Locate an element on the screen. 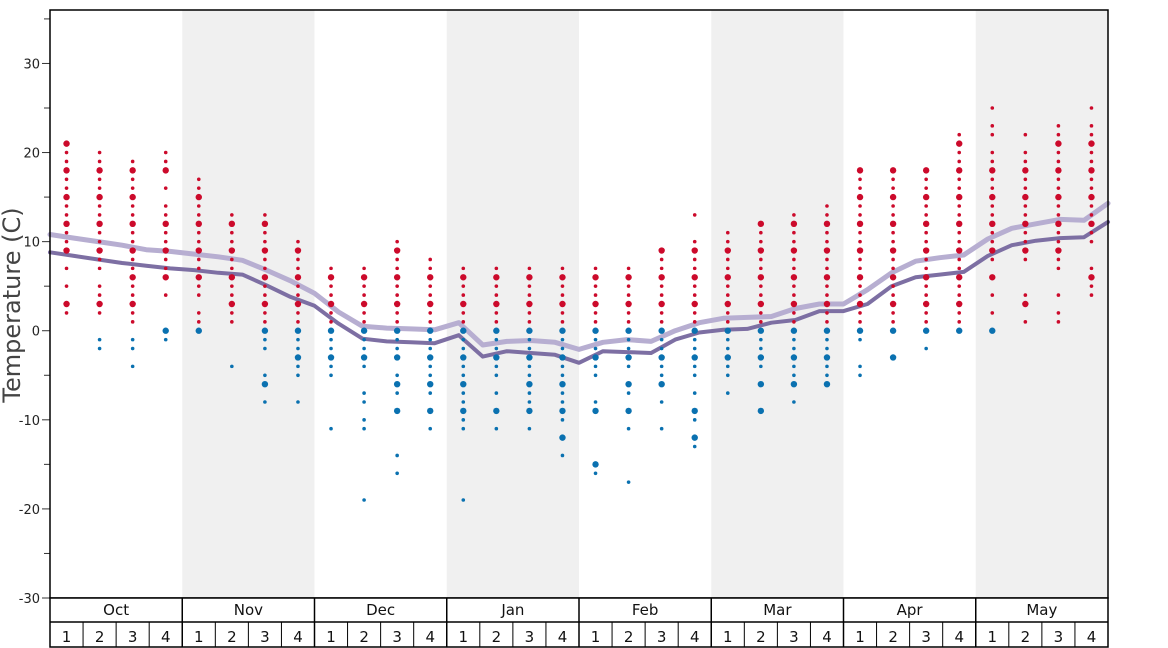 Image resolution: width=1168 pixels, height=648 pixels. y-tick-label: -10 is located at coordinates (29, 421).